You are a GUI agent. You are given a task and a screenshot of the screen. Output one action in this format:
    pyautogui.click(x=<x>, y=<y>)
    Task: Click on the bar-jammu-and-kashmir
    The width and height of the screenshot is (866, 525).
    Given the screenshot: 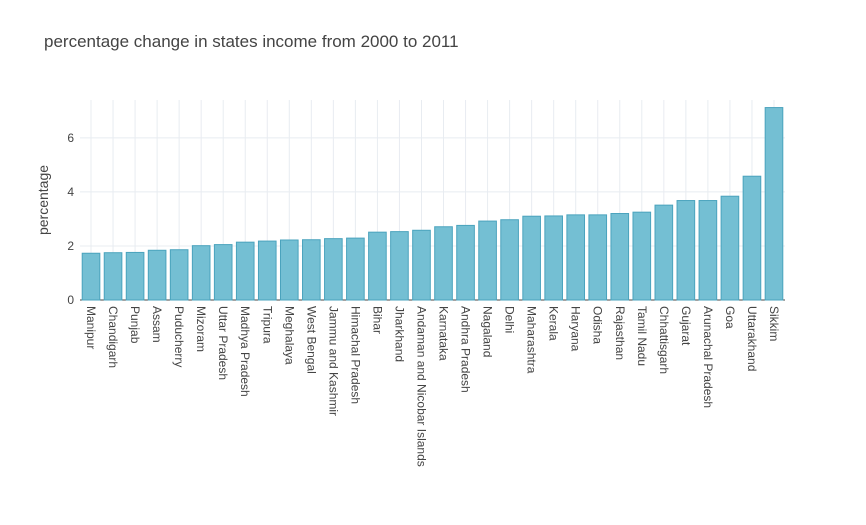 What is the action you would take?
    pyautogui.click(x=333, y=269)
    